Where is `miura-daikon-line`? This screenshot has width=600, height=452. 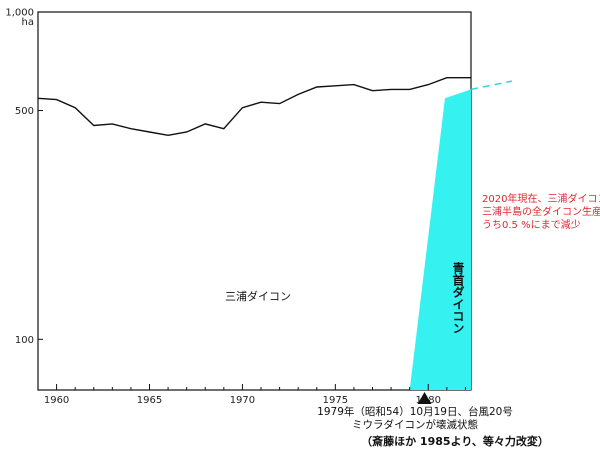 miura-daikon-line is located at coordinates (254, 106).